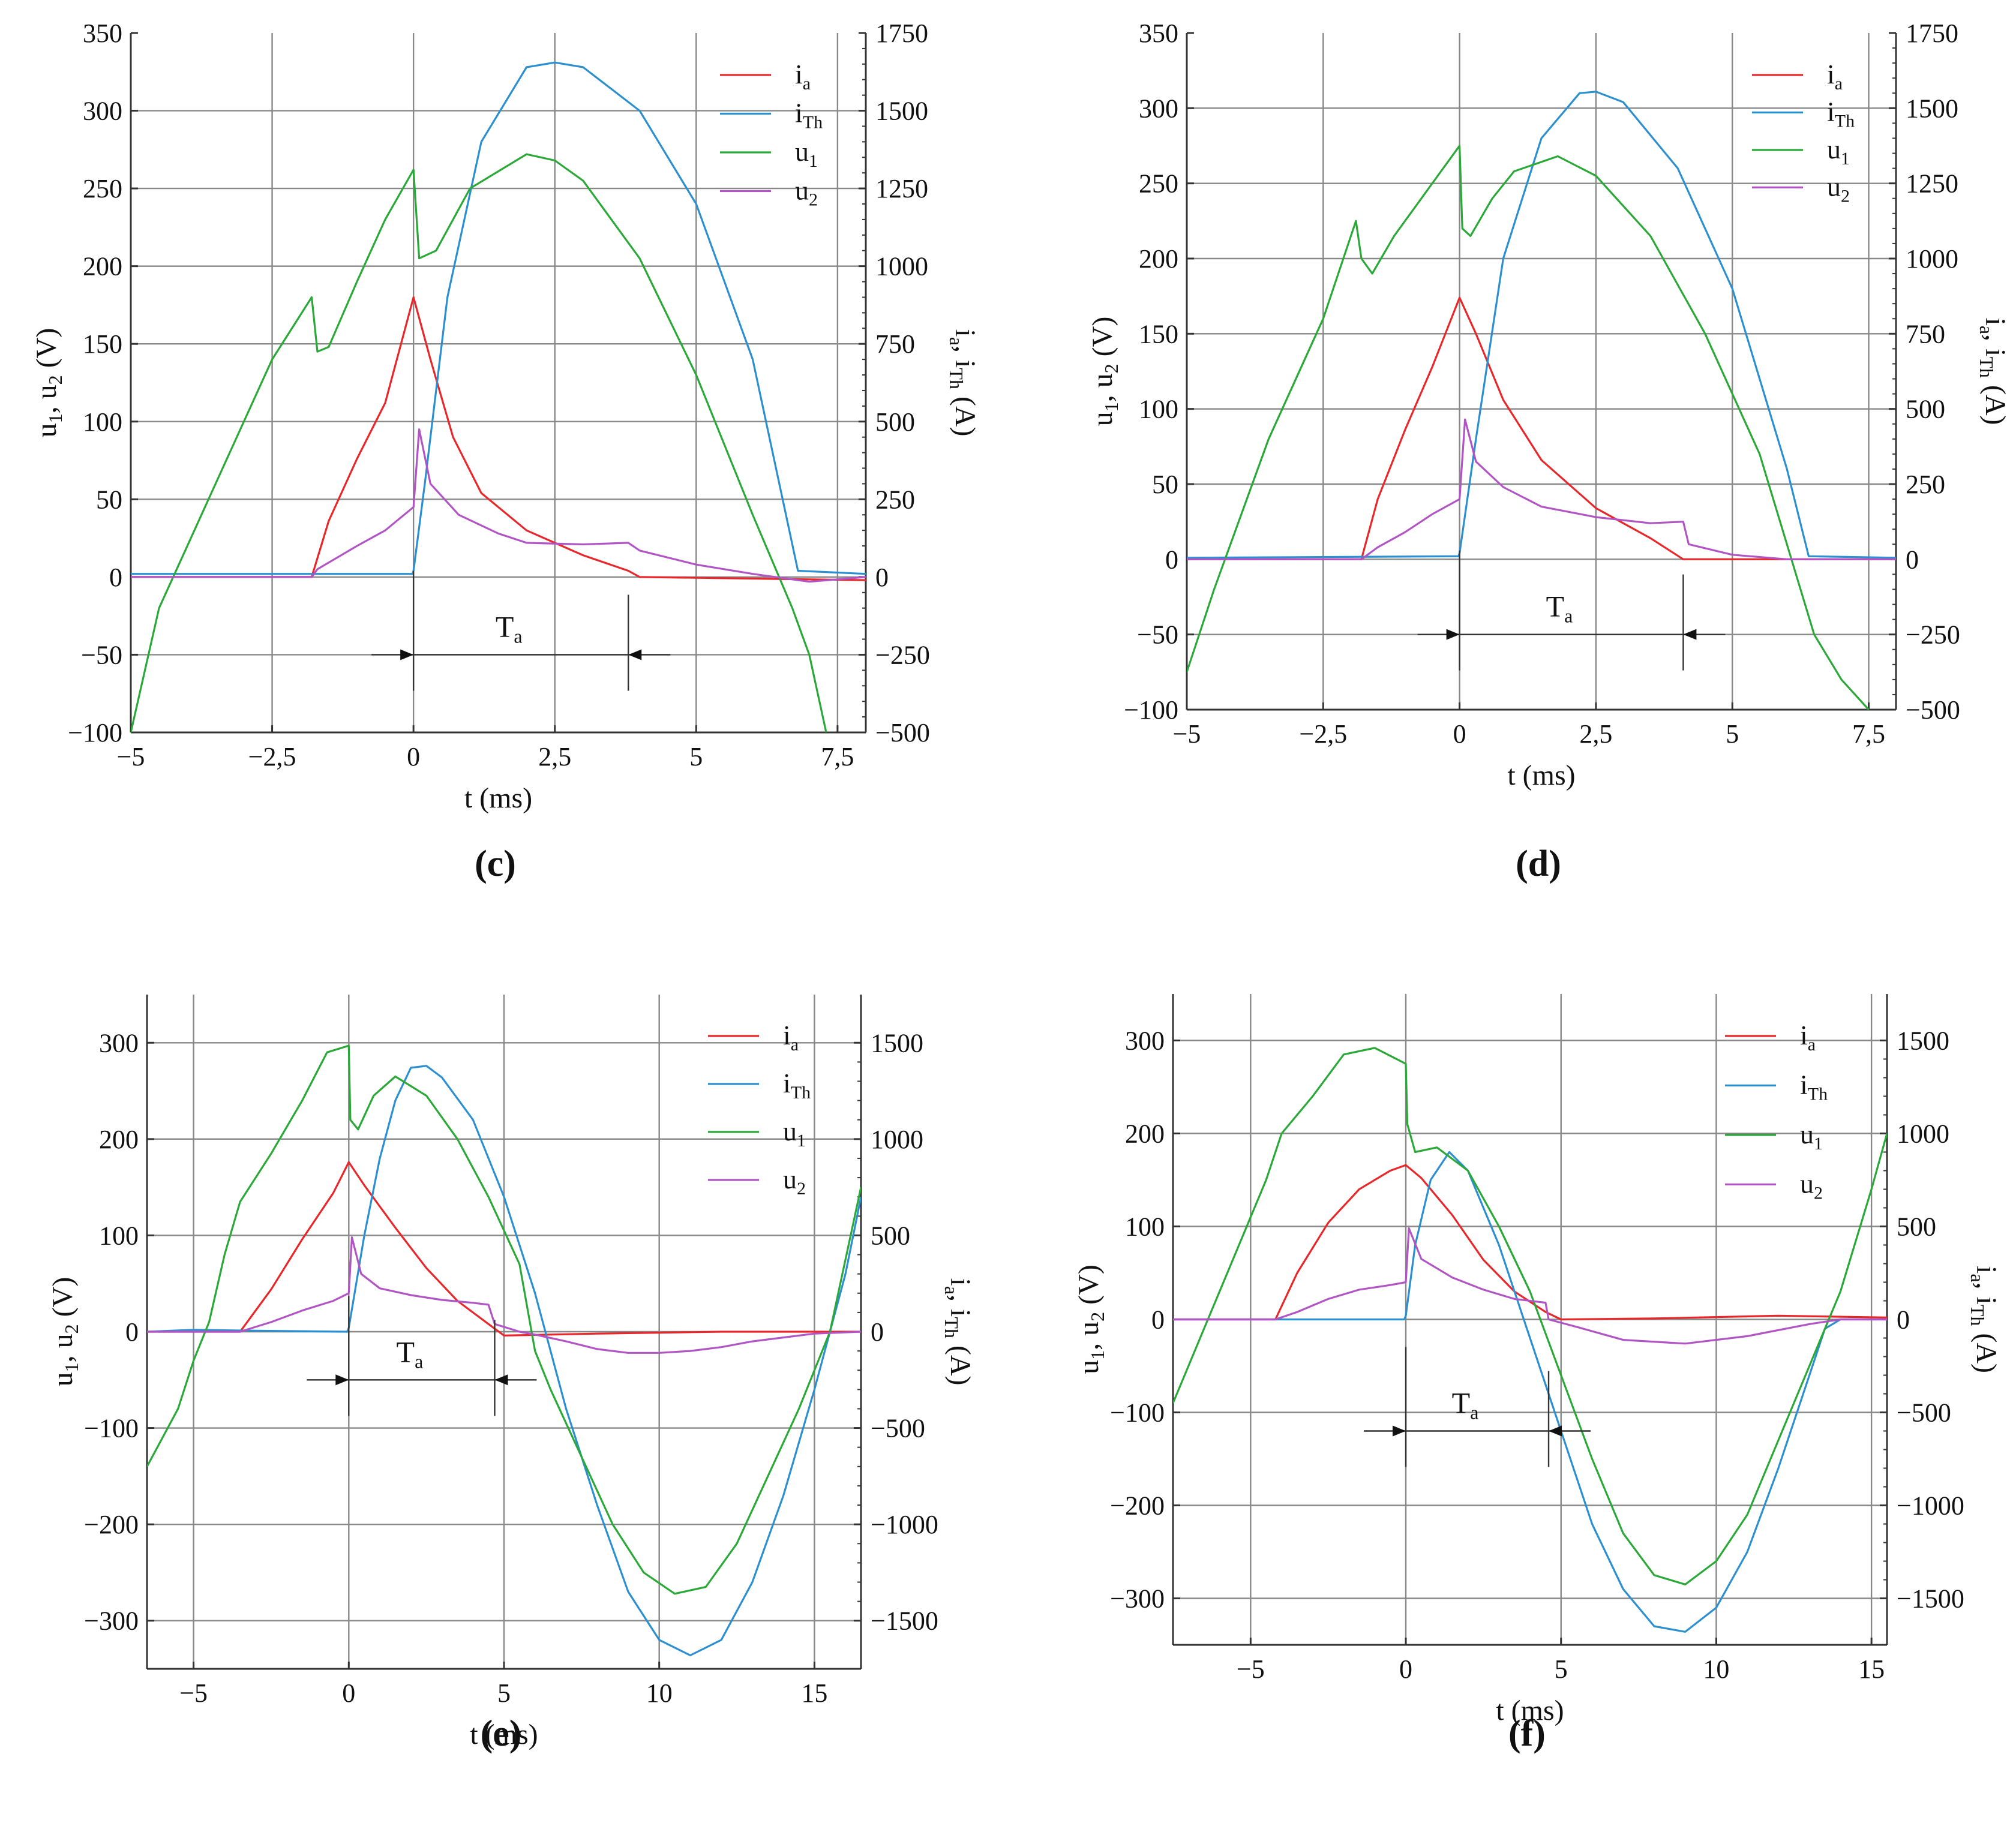 The height and width of the screenshot is (1844, 2016). What do you see at coordinates (1986, 1294) in the screenshot?
I see `y2label-part: , i` at bounding box center [1986, 1294].